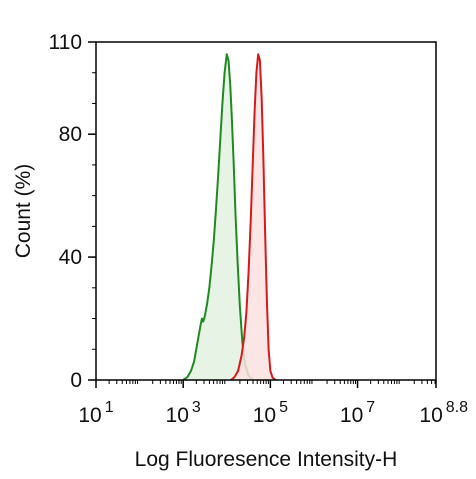 Image resolution: width=476 pixels, height=479 pixels. I want to click on series-2-line, so click(253, 217).